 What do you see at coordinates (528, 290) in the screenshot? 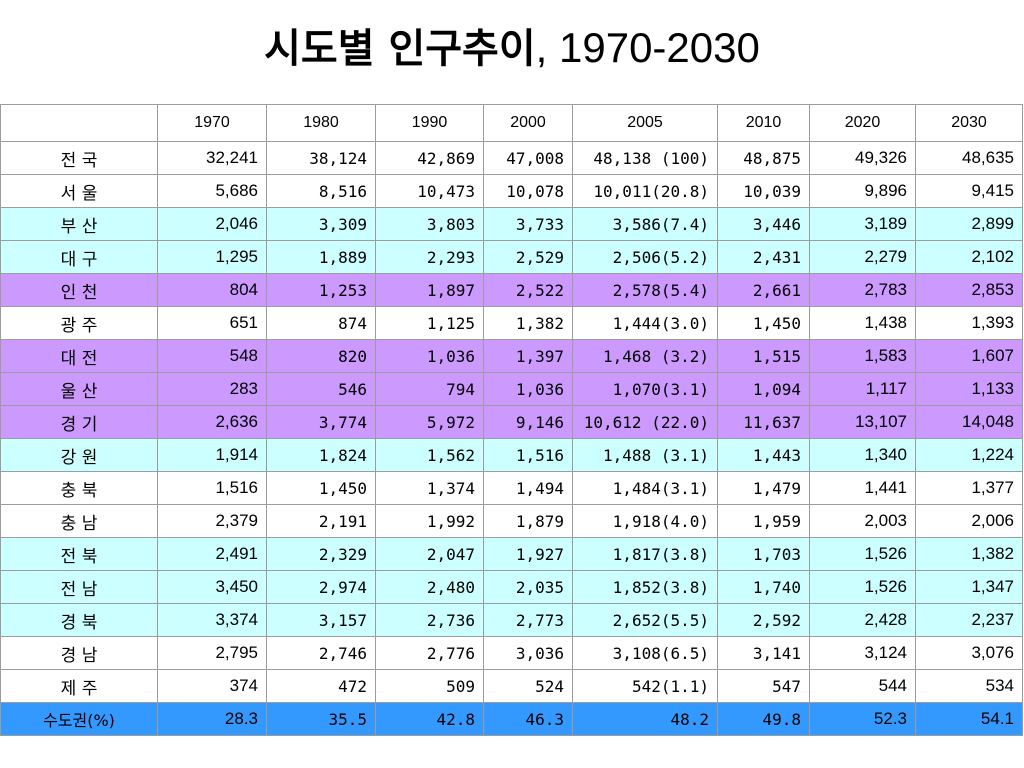
I see `value-cell: 2,522` at bounding box center [528, 290].